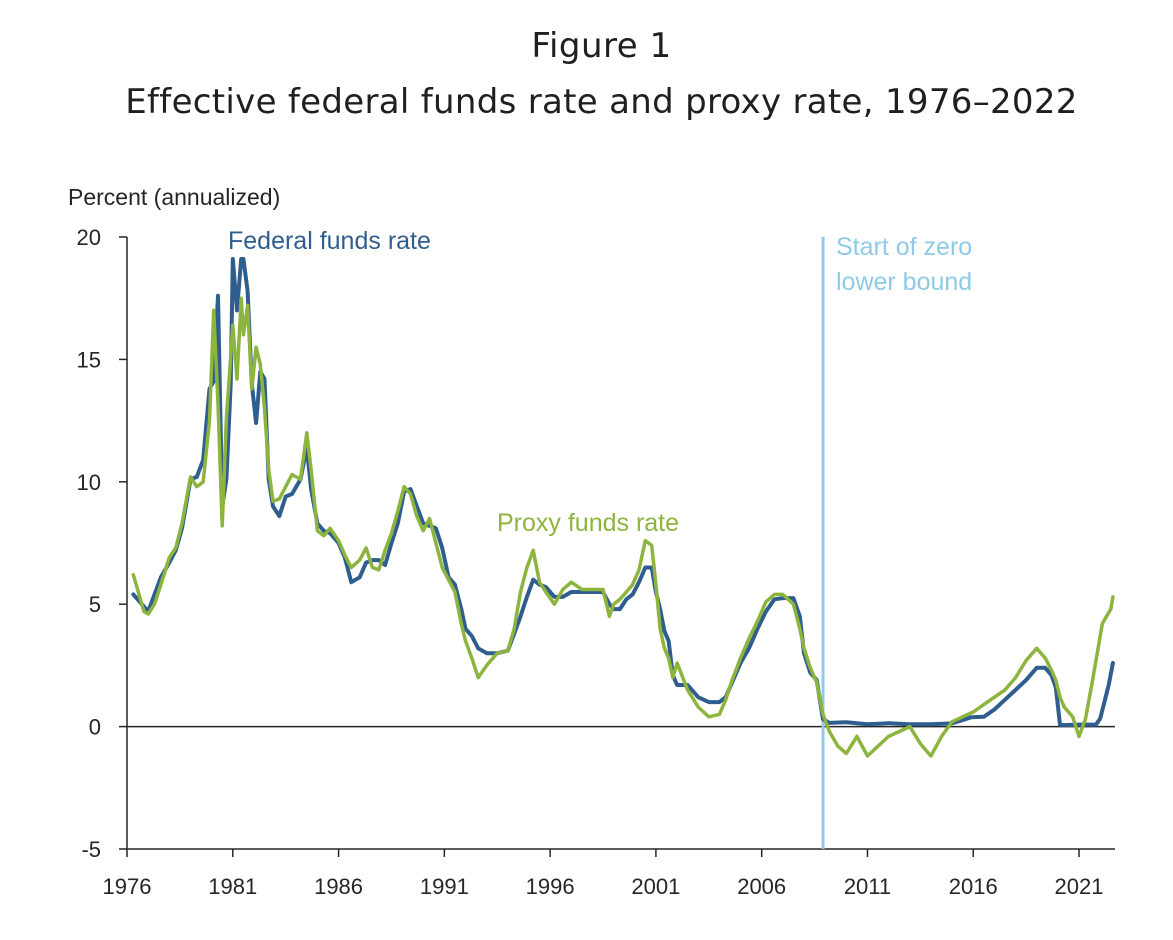  I want to click on federal-funds-rate-label: Federal funds rate, so click(329, 241).